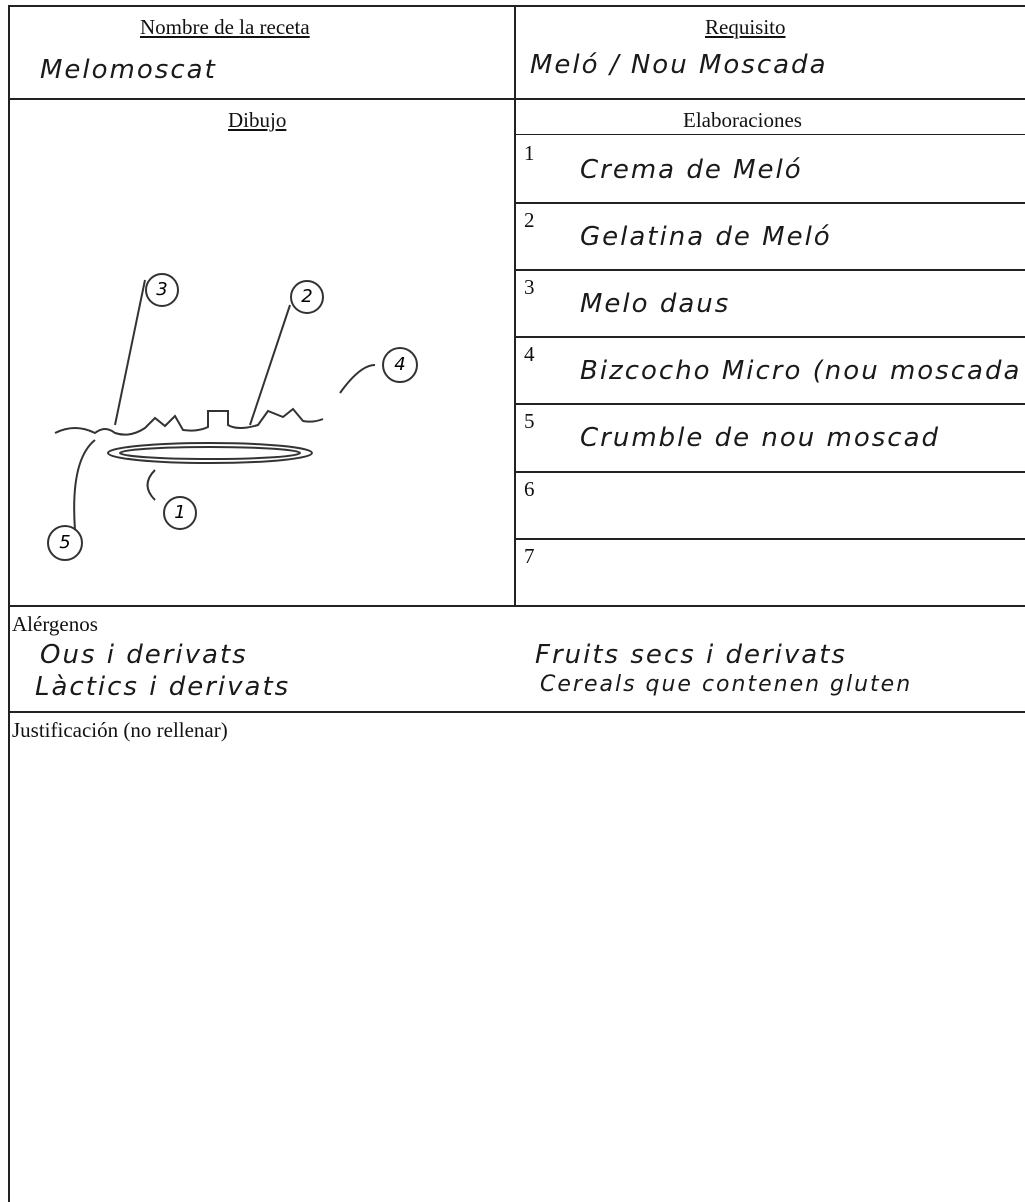  What do you see at coordinates (742, 120) in the screenshot?
I see `field-label: Elaboraciones` at bounding box center [742, 120].